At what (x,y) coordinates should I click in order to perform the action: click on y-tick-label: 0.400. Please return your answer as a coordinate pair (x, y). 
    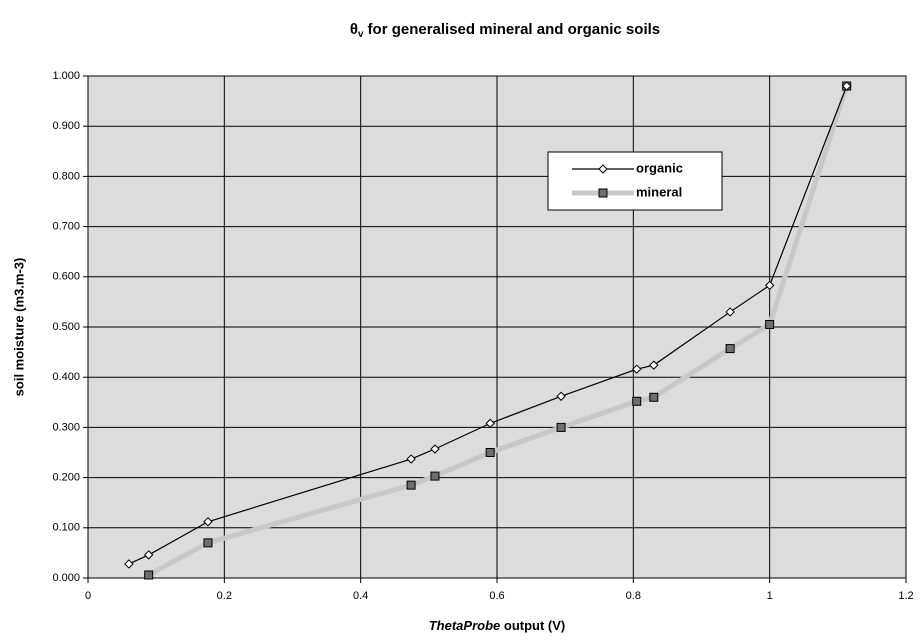
    Looking at the image, I should click on (66, 377).